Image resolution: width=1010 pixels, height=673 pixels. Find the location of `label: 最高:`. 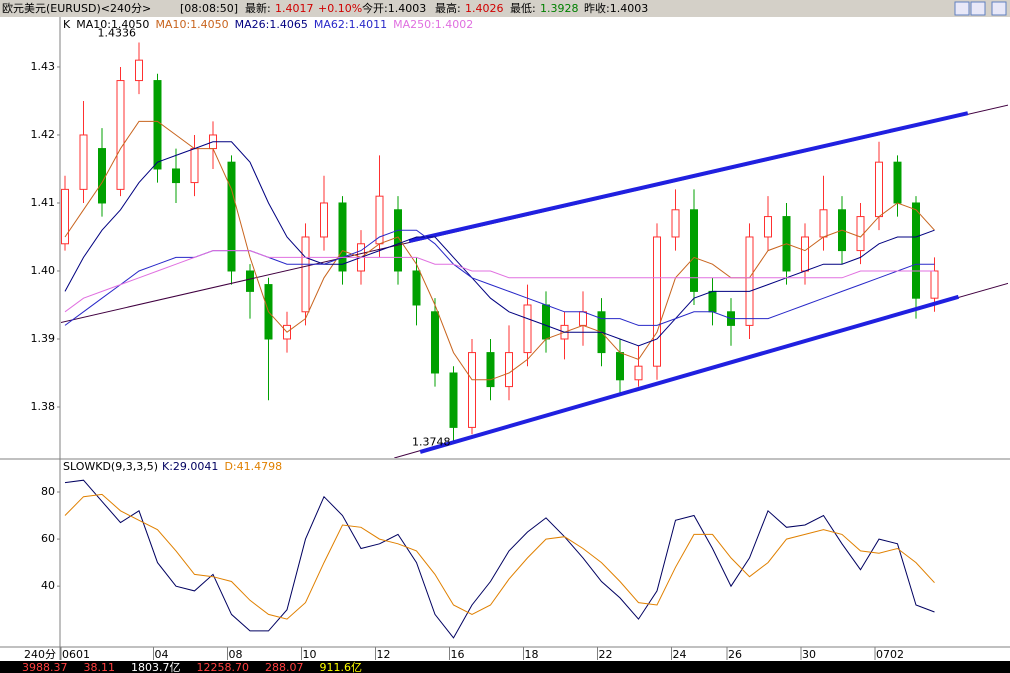

label: 最高: is located at coordinates (448, 8).